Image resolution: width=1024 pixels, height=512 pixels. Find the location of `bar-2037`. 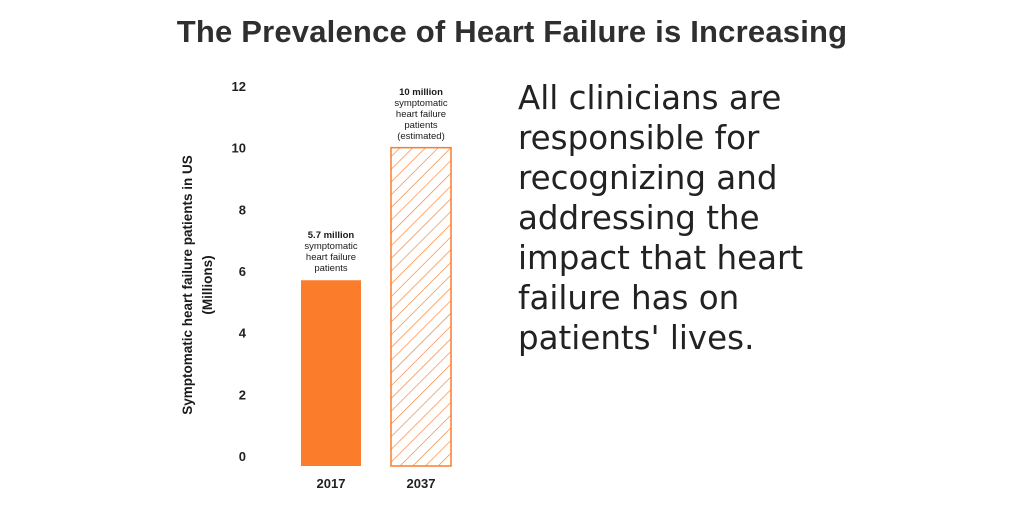

bar-2037 is located at coordinates (421, 306).